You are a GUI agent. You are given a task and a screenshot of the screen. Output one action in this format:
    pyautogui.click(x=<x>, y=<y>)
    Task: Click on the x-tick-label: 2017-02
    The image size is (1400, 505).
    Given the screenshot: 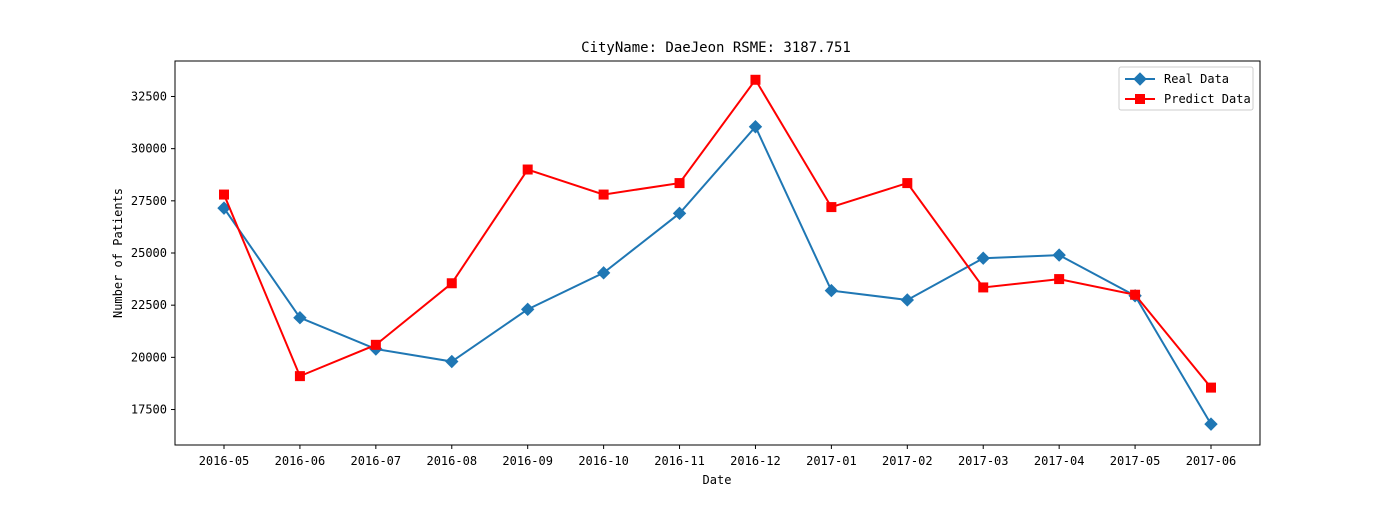 What is the action you would take?
    pyautogui.click(x=907, y=461)
    